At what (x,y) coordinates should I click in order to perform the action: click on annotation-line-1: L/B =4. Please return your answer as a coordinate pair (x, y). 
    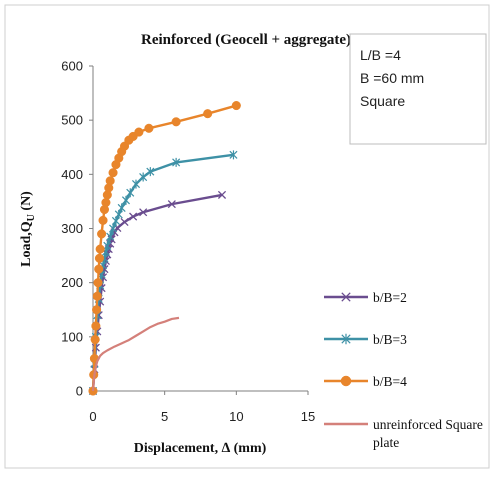
    Looking at the image, I should click on (380, 55).